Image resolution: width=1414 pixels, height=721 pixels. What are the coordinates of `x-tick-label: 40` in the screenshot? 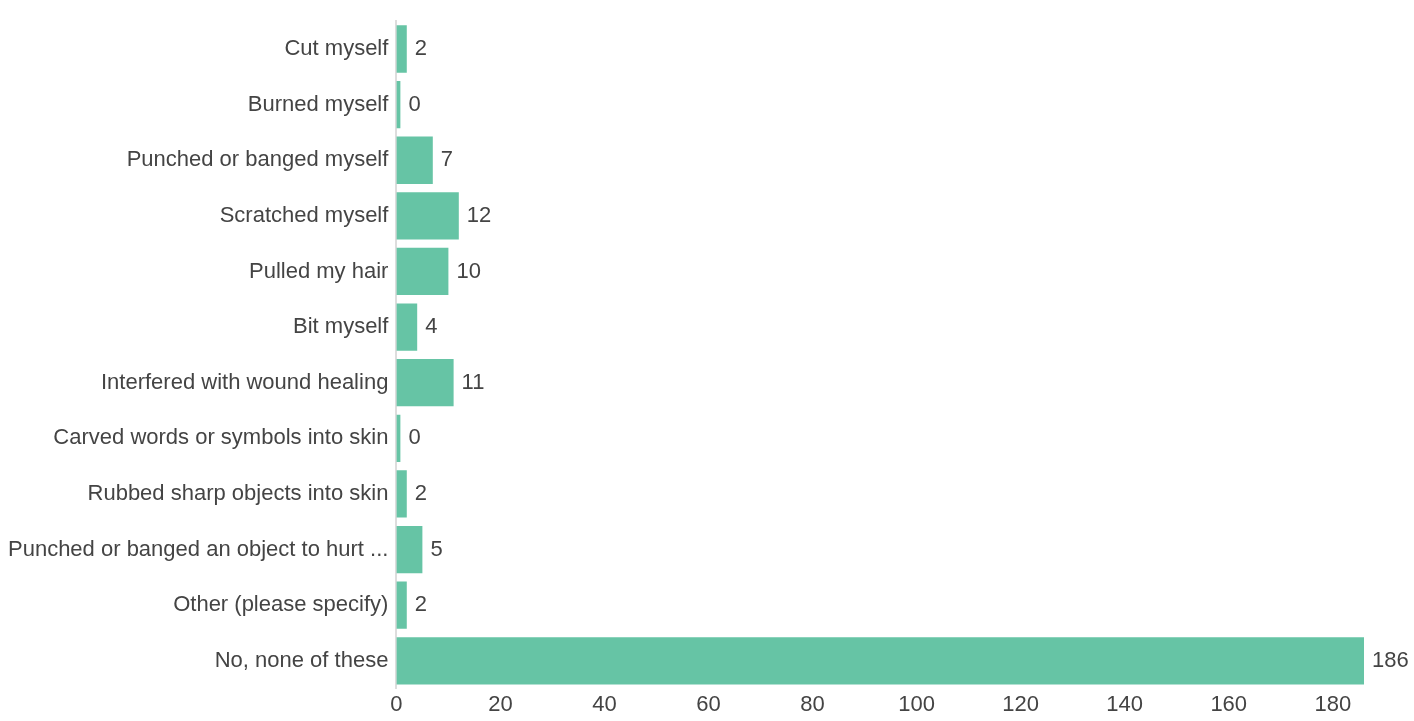 It's located at (604, 703).